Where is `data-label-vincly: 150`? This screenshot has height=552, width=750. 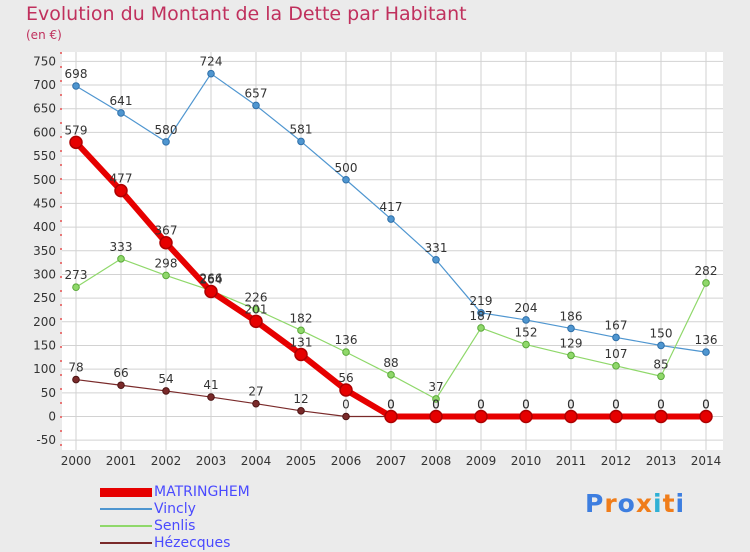
data-label-vincly: 150 is located at coordinates (661, 333).